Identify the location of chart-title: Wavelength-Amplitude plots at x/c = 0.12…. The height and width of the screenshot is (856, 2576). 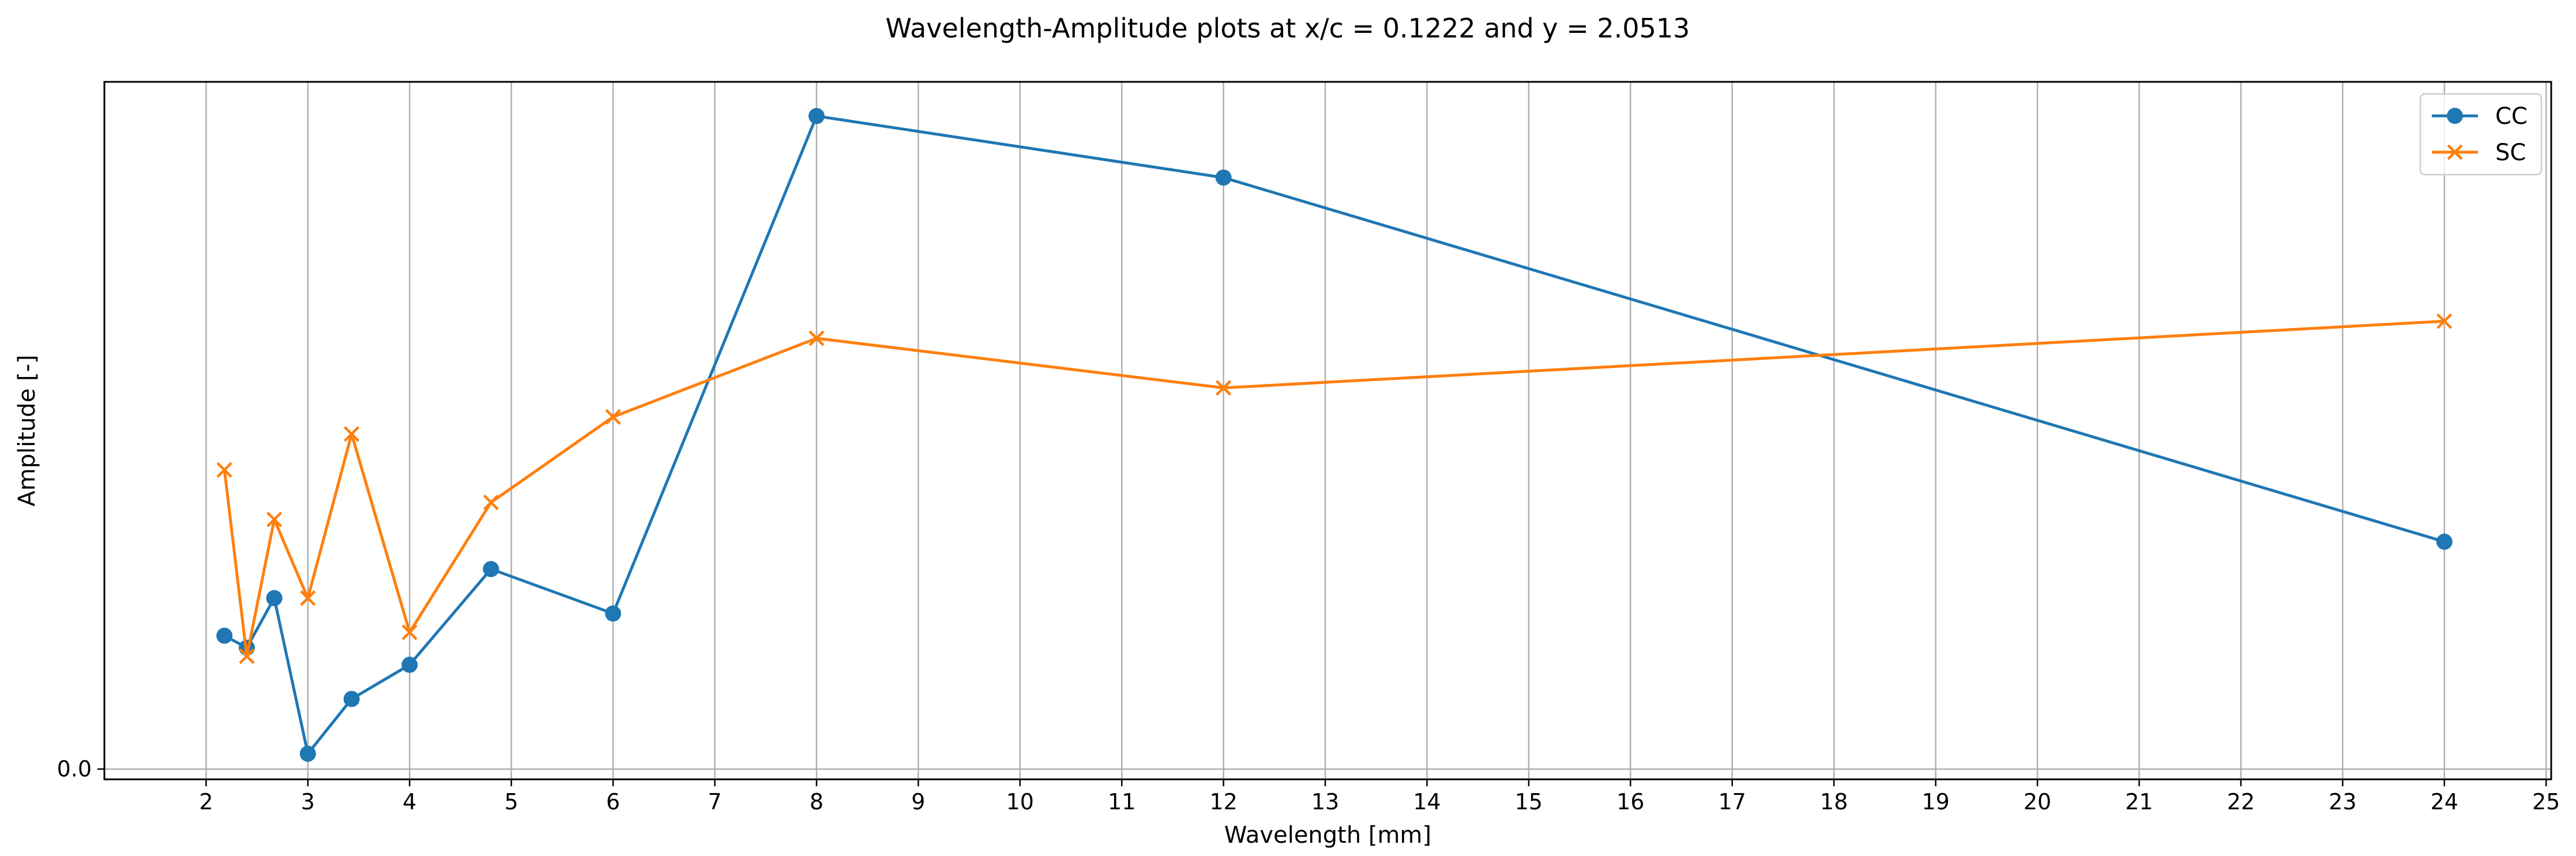
(1288, 28).